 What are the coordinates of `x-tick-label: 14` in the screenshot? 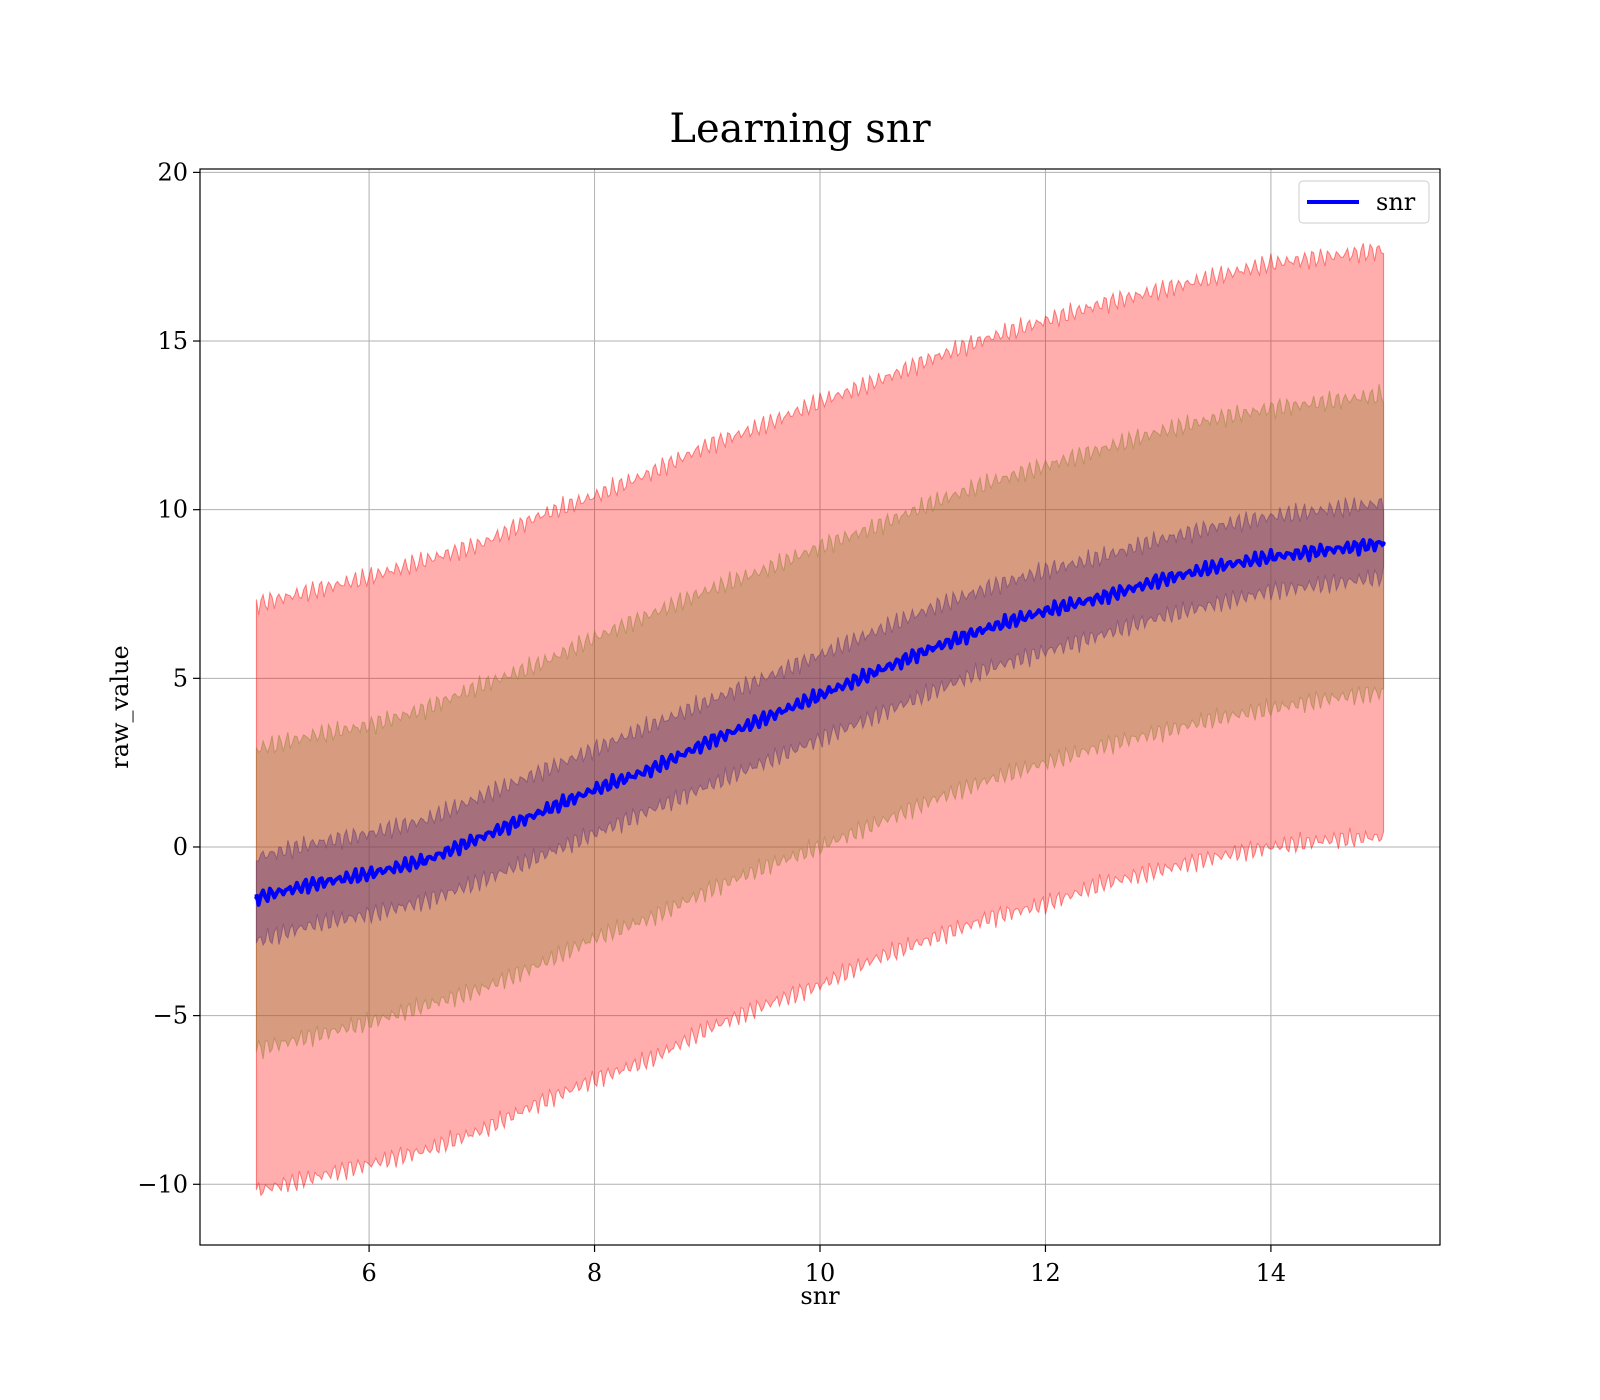 It's located at (1271, 1273).